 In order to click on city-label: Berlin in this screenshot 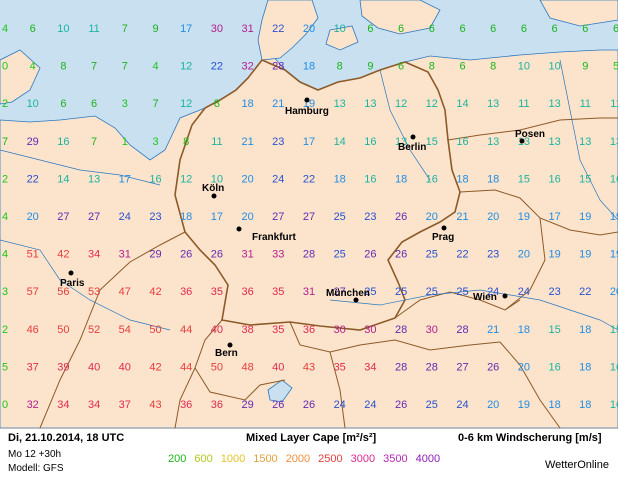, I will do `click(412, 147)`.